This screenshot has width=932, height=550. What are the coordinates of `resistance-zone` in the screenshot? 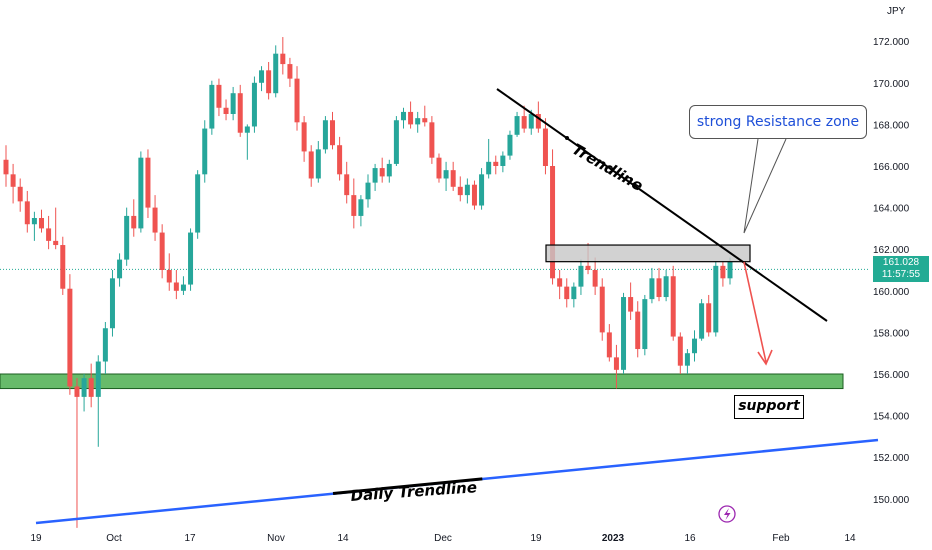 It's located at (648, 253).